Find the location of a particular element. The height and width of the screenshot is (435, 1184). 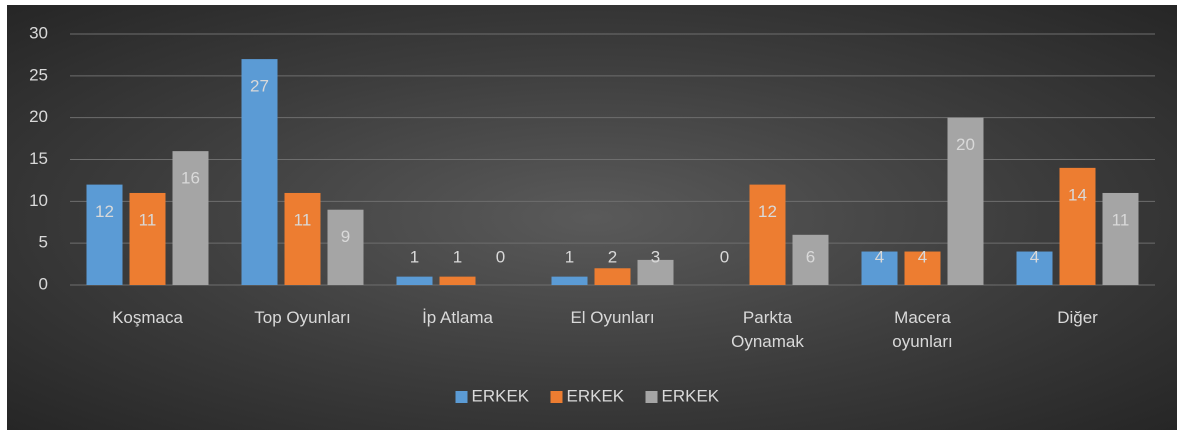

y-tick-label: 5 is located at coordinates (43, 242).